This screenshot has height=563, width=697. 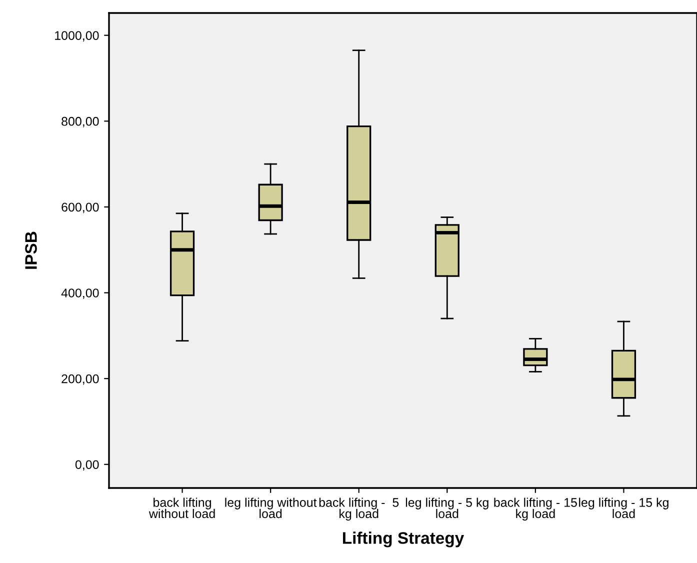 I want to click on y-tick-label: 800,00, so click(x=80, y=122).